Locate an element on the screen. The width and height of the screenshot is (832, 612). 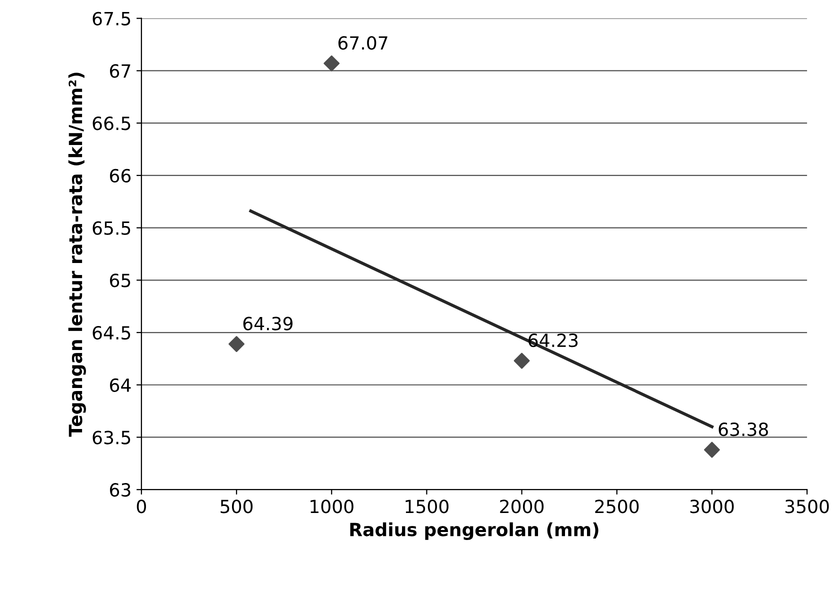
y-axis-title: Tegangan lentur rata-rata (kN/mm²) is located at coordinates (77, 254).